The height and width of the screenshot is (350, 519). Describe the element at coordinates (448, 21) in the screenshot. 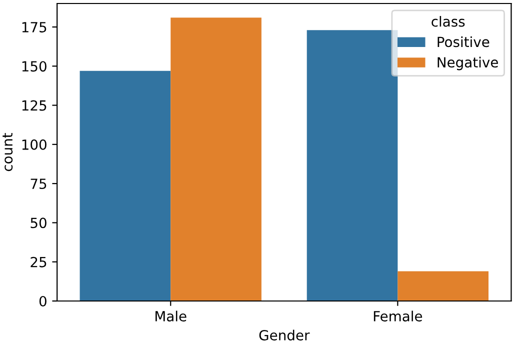

I see `legend-title: class` at that location.